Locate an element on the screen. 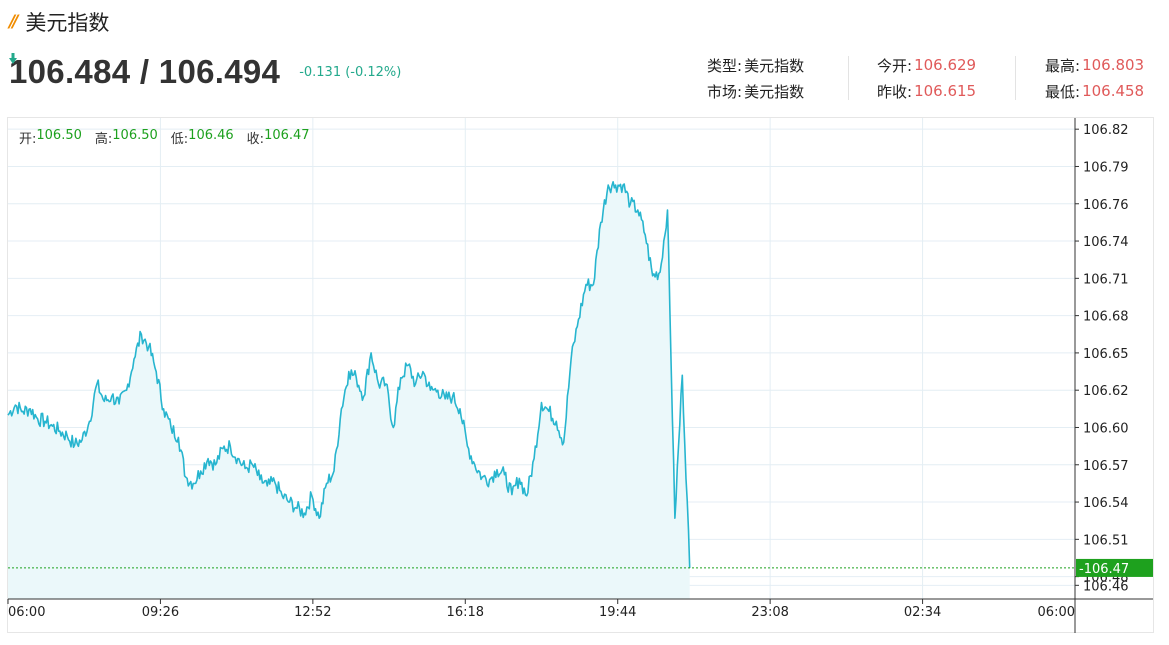  high-label: 最高: is located at coordinates (1063, 65).